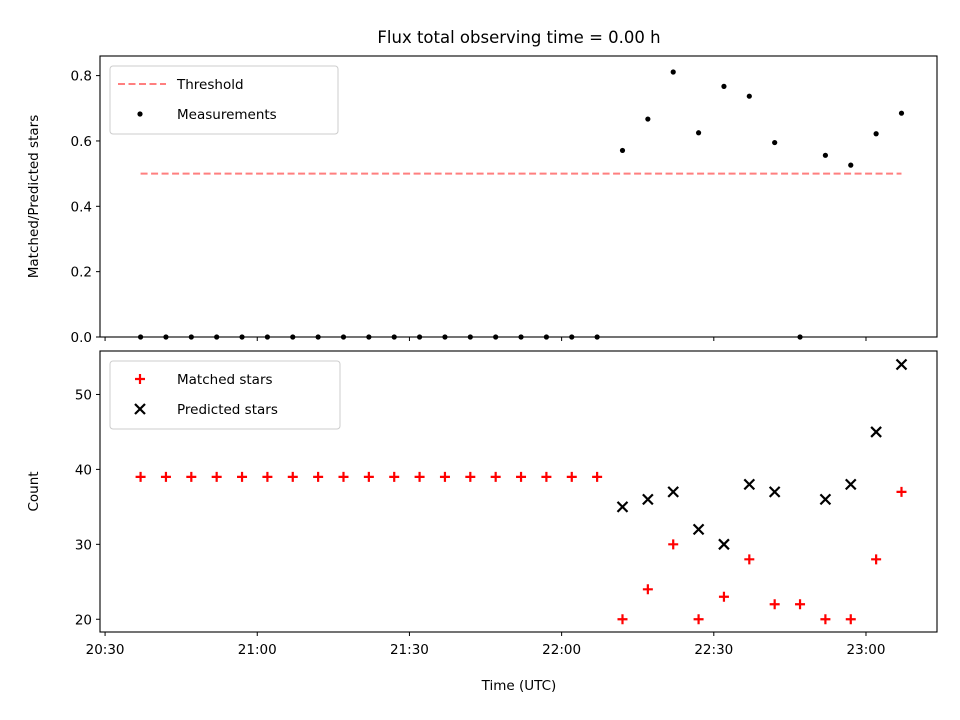 The height and width of the screenshot is (720, 960). What do you see at coordinates (105, 650) in the screenshot?
I see `x-tick-label: 20:30` at bounding box center [105, 650].